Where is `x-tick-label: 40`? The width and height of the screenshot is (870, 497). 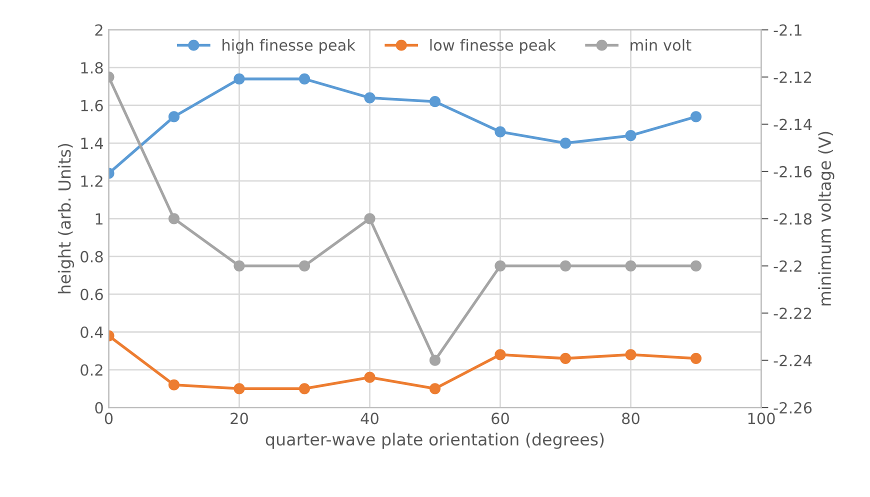 x-tick-label: 40 is located at coordinates (369, 418).